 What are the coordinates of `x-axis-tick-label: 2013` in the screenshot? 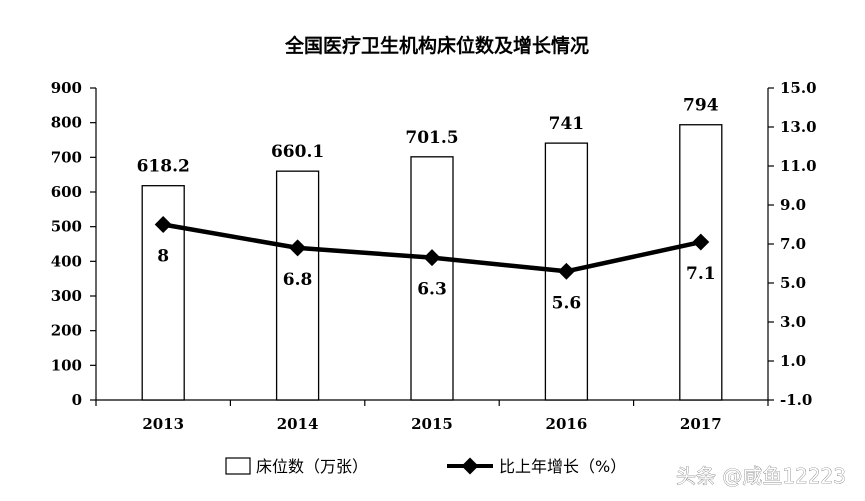 It's located at (163, 424).